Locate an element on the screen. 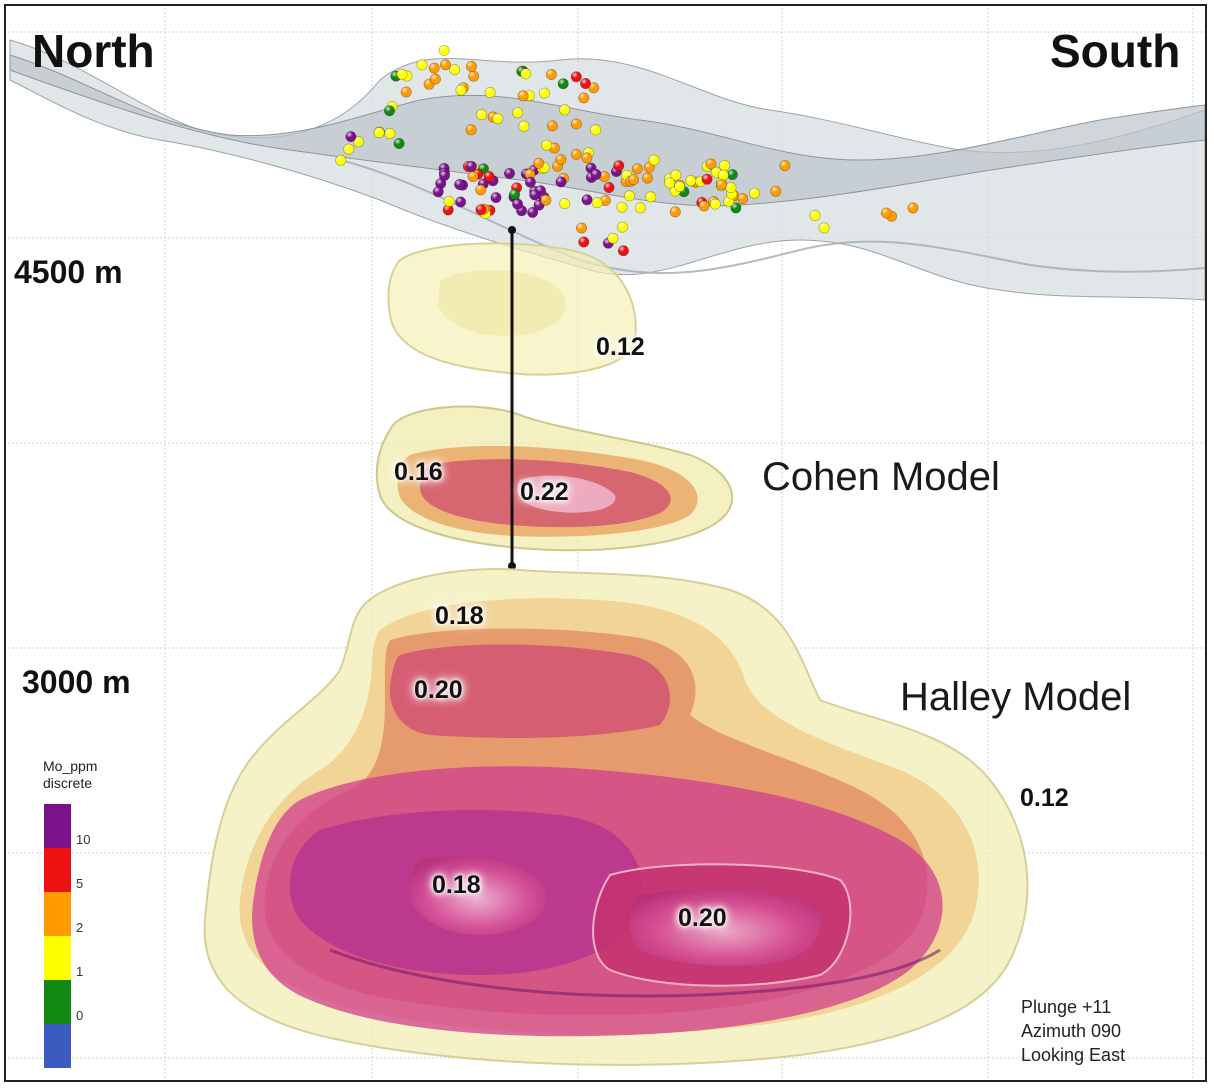 Image resolution: width=1214 pixels, height=1088 pixels. cohen-model-label: Cohen Model is located at coordinates (881, 477).